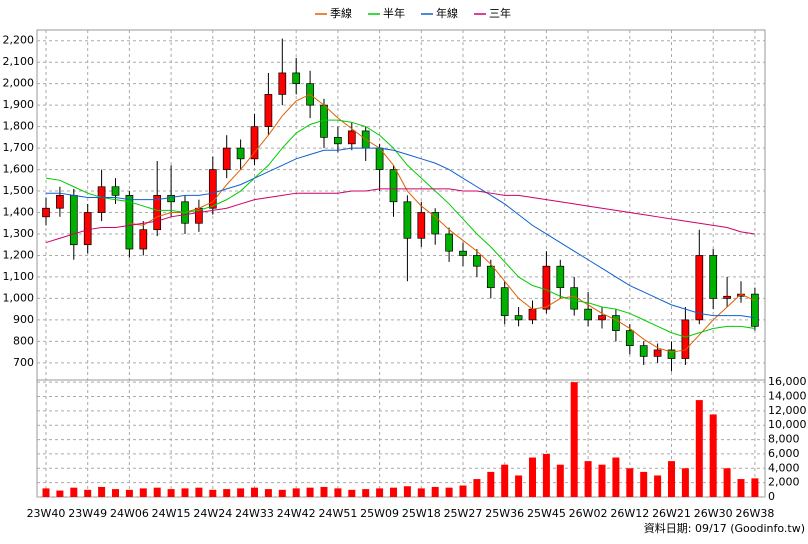 This screenshot has height=544, width=808. What do you see at coordinates (23, 362) in the screenshot?
I see `y-tick-label: 700` at bounding box center [23, 362].